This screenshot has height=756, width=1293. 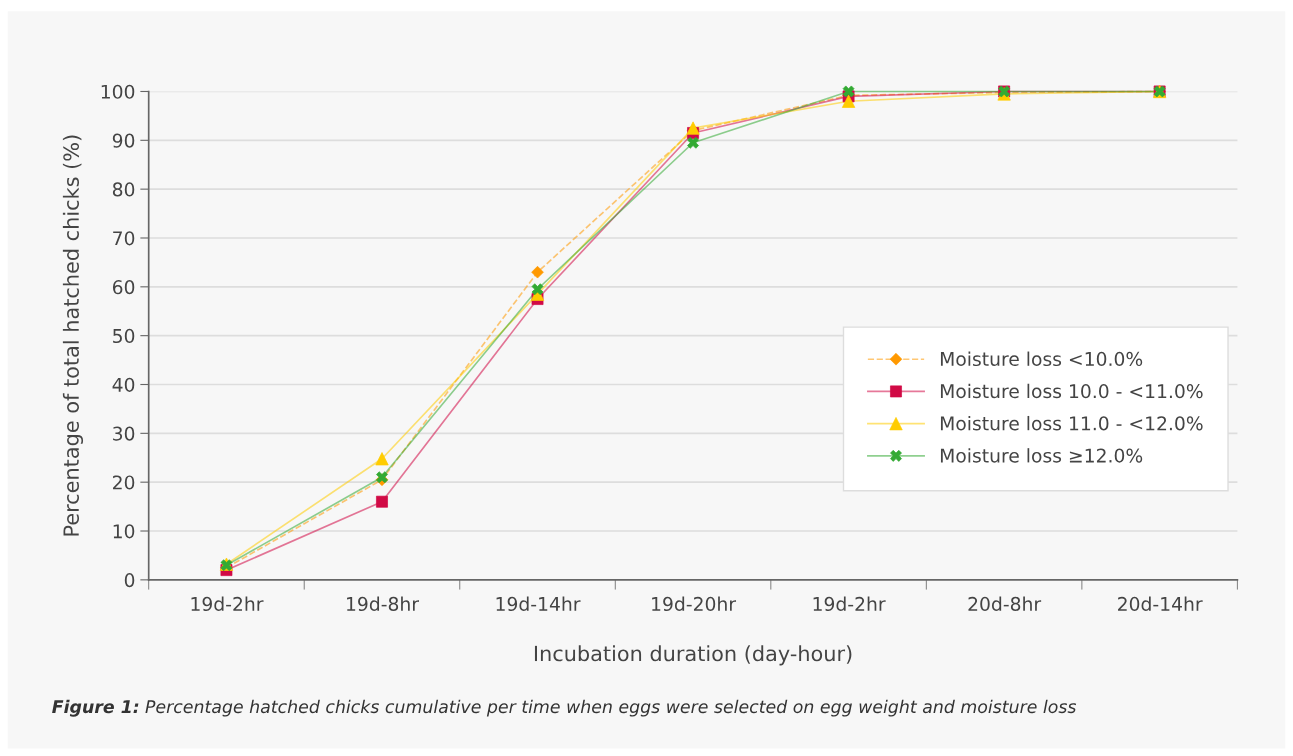 I want to click on y-tick-label: 0, so click(x=129, y=580).